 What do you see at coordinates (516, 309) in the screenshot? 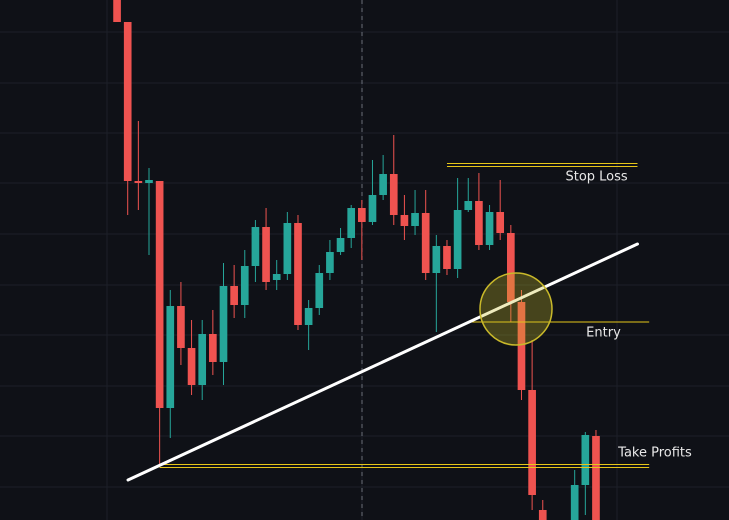
I see `entry-highlight` at bounding box center [516, 309].